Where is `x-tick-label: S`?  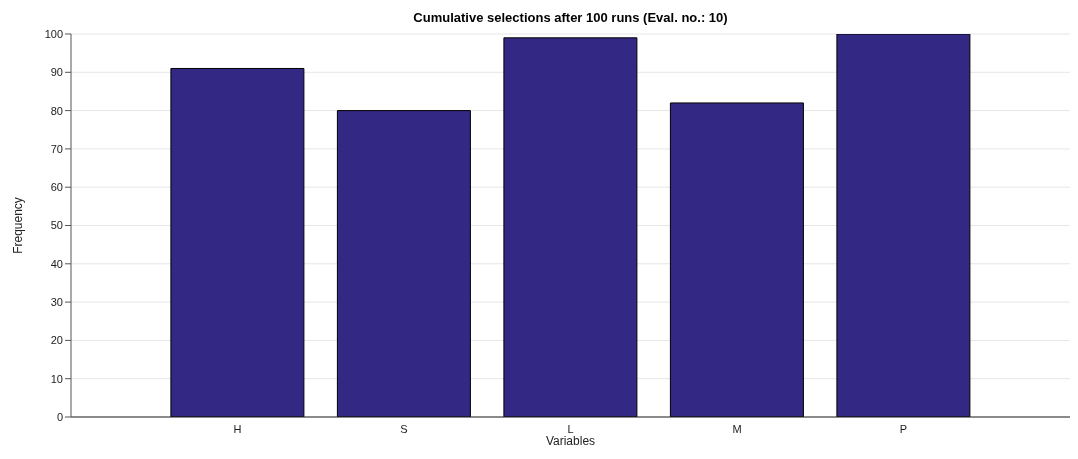
x-tick-label: S is located at coordinates (404, 428).